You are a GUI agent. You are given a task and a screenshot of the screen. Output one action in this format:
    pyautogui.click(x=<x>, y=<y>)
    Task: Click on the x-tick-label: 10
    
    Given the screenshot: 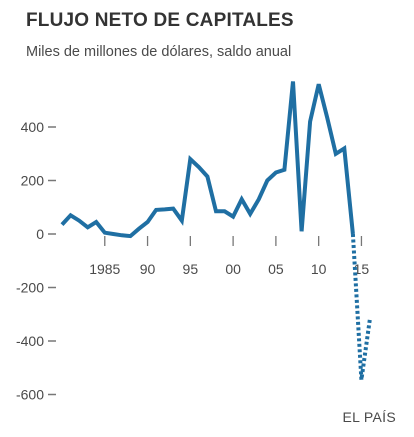 What is the action you would take?
    pyautogui.click(x=319, y=269)
    